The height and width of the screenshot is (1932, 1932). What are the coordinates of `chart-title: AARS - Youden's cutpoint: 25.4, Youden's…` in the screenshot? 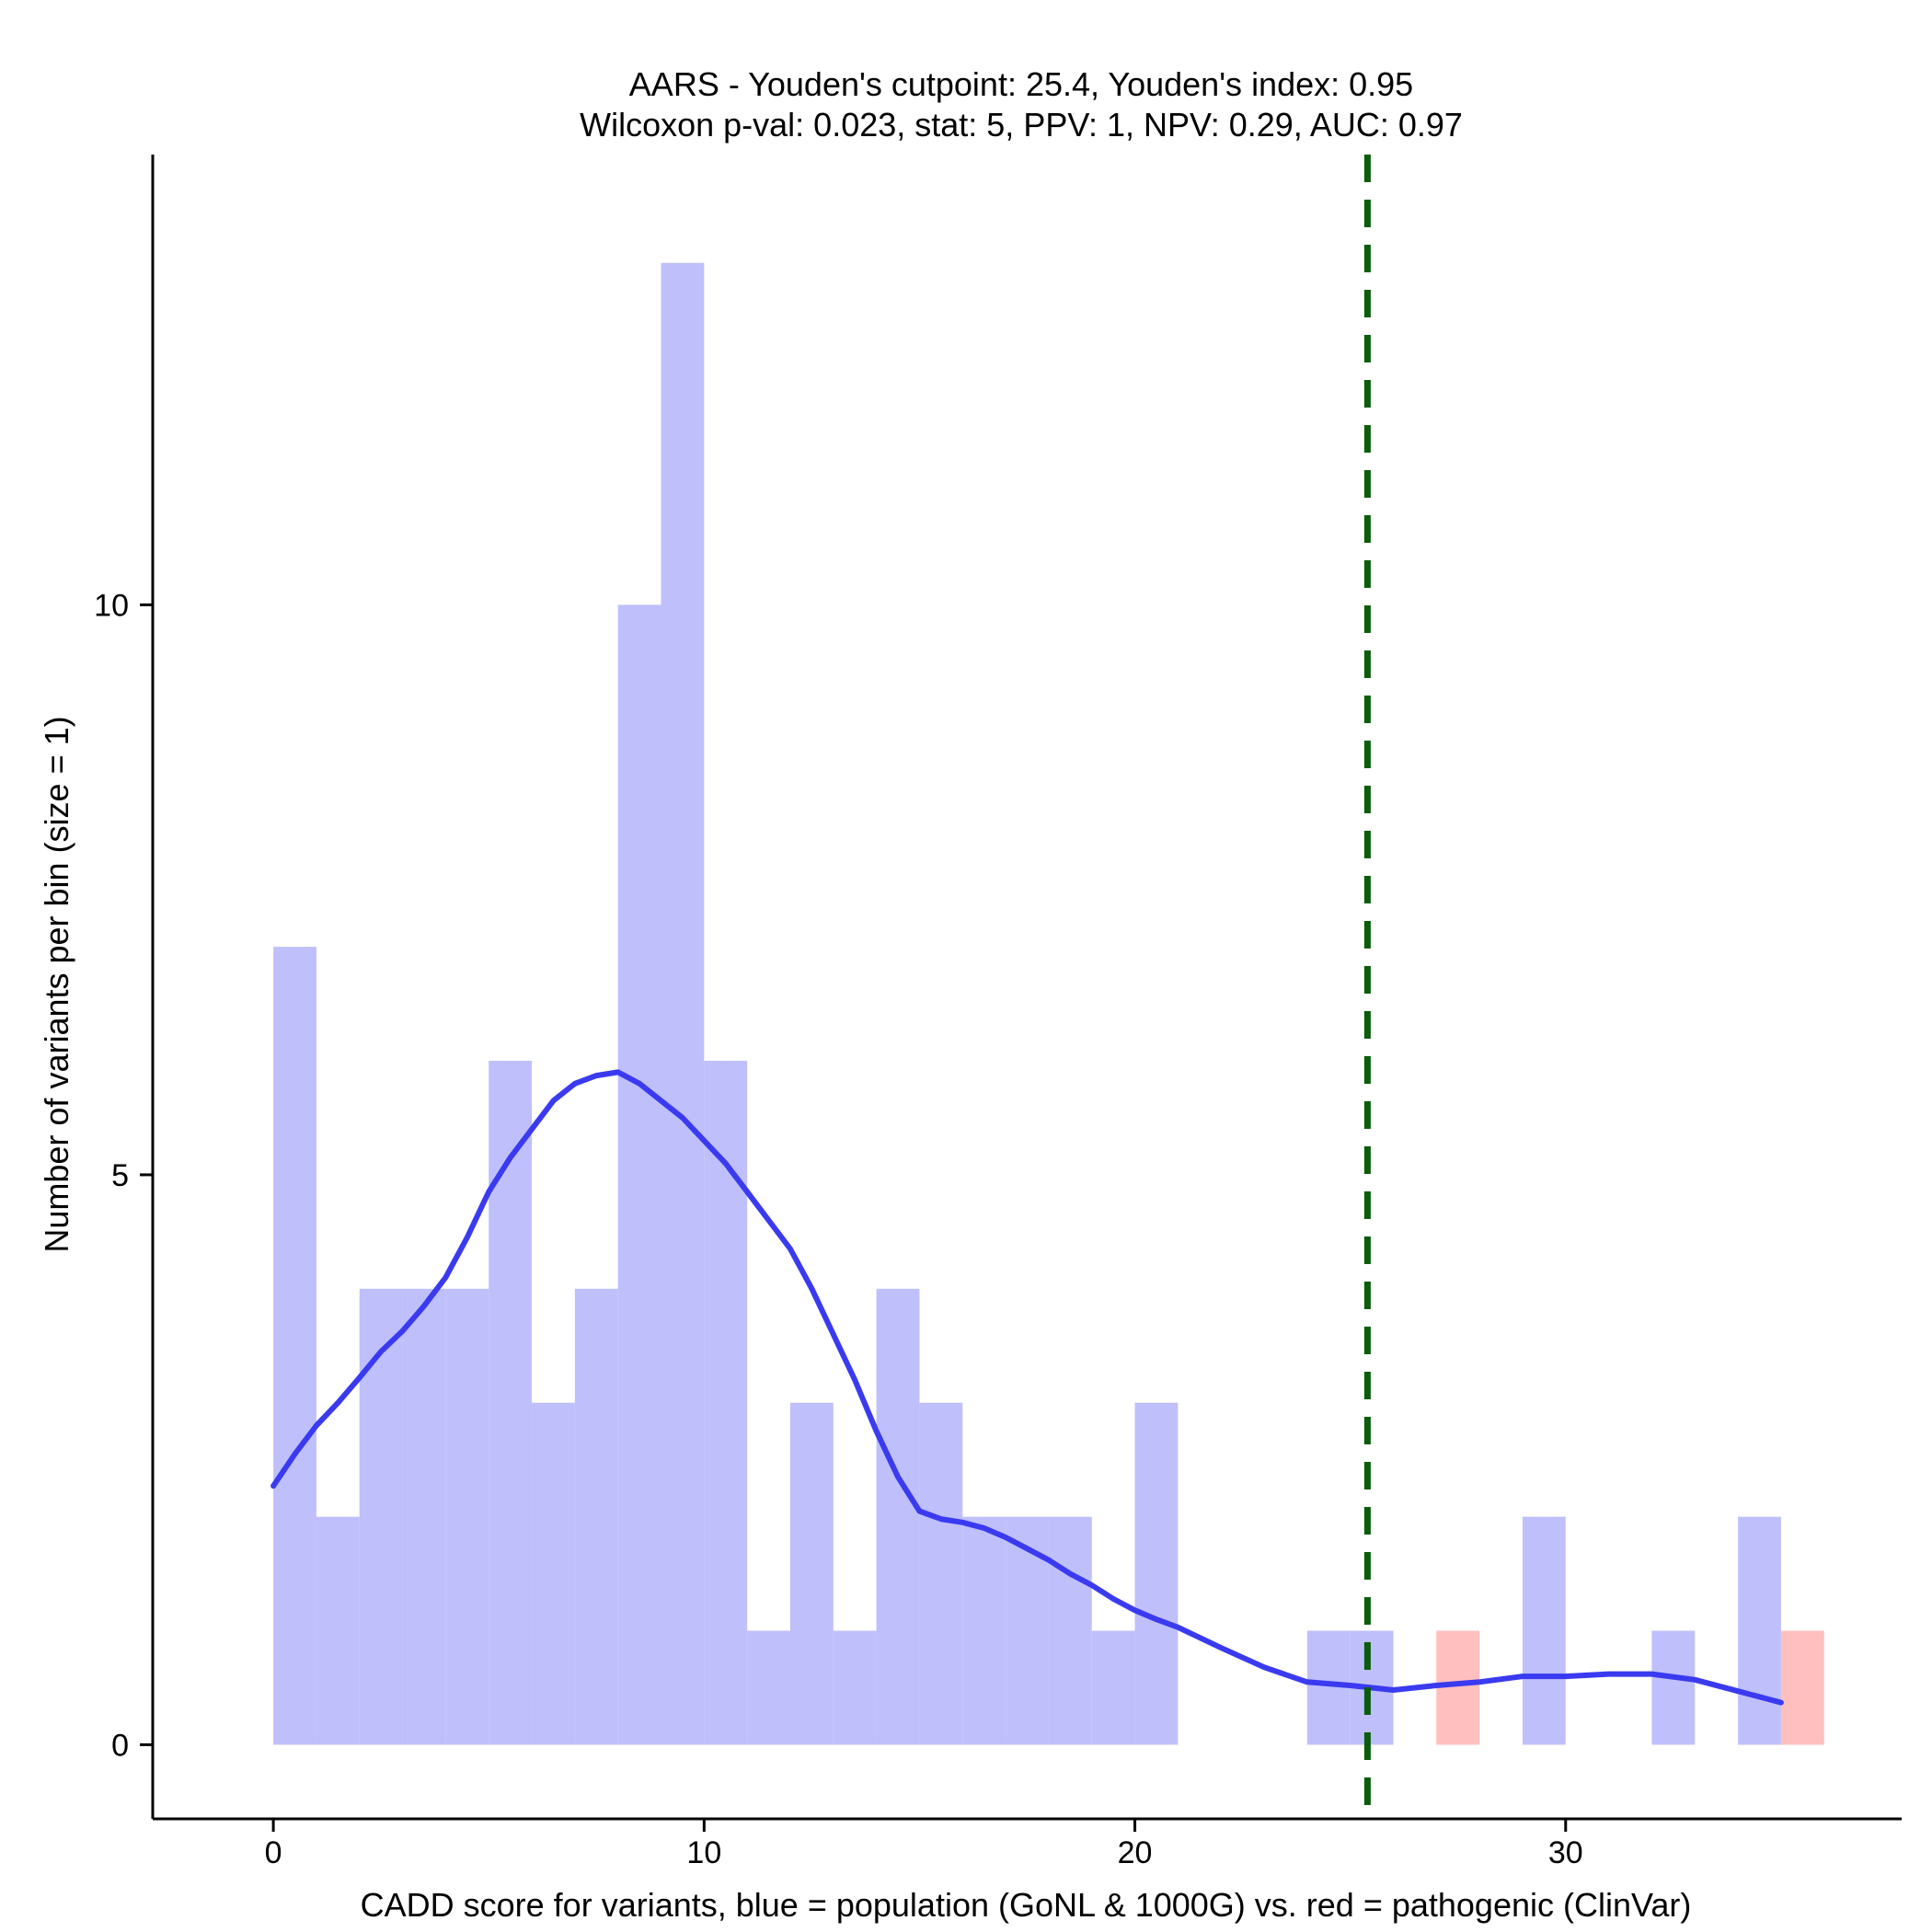 It's located at (1021, 84).